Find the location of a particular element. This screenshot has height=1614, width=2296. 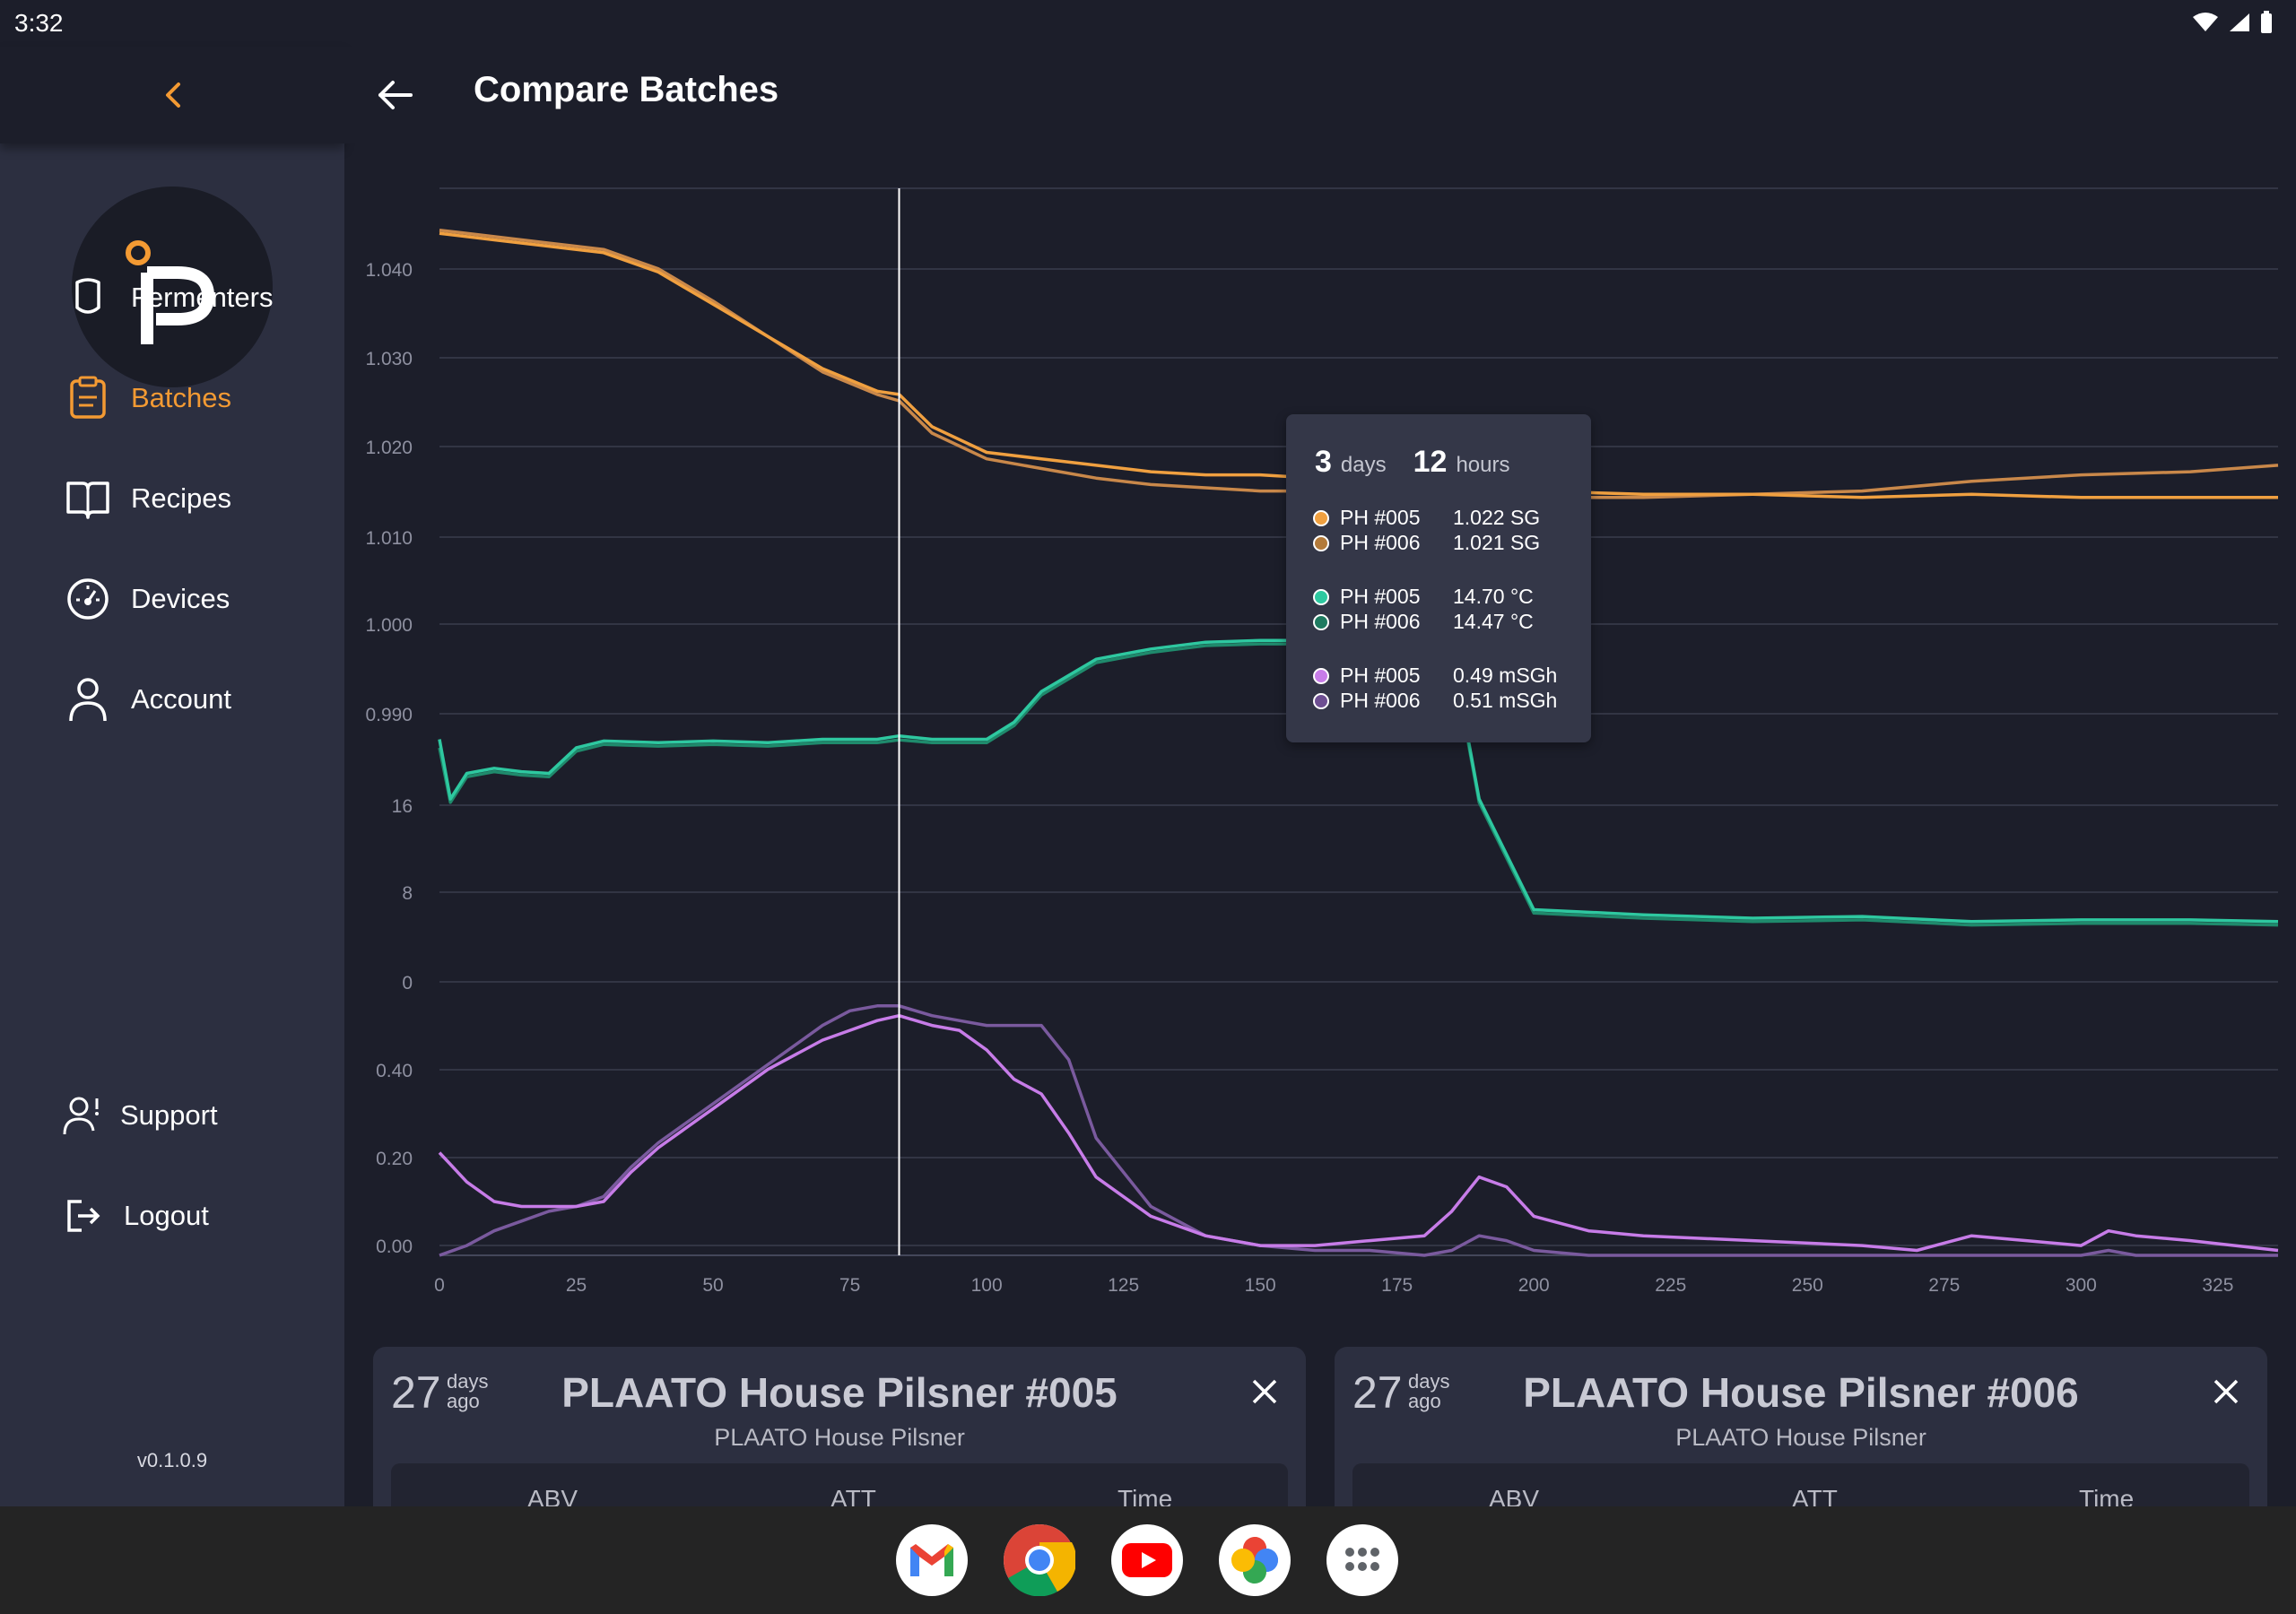

gauge-icon is located at coordinates (88, 599).